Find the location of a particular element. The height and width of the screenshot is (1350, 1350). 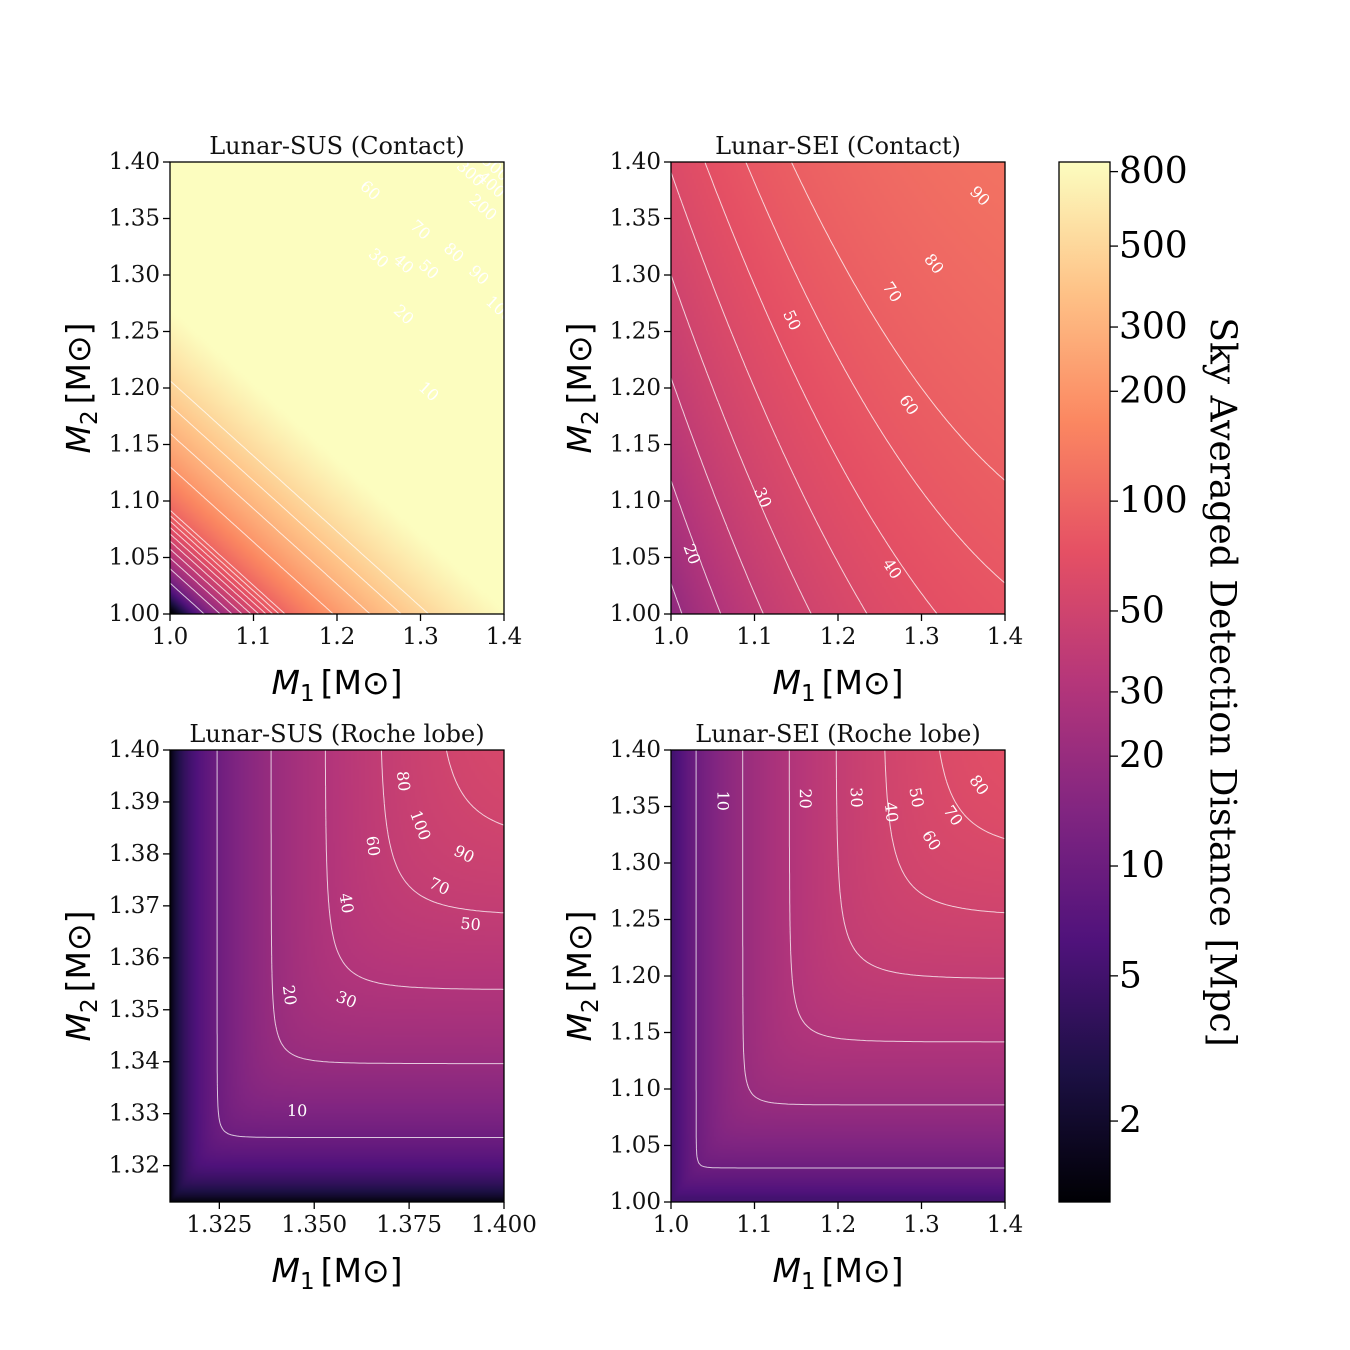

x-tick-label: 1.2 is located at coordinates (838, 1225).